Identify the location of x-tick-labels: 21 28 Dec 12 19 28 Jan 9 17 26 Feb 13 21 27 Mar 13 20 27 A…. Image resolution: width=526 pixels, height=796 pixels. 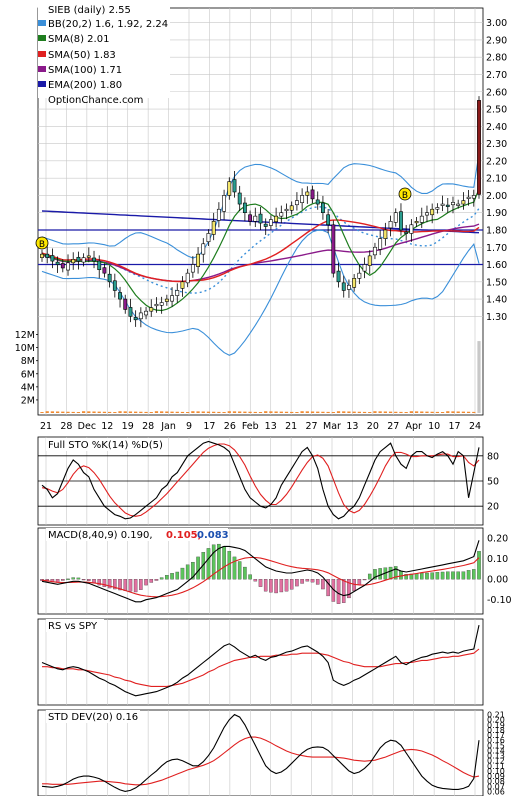
(260, 426).